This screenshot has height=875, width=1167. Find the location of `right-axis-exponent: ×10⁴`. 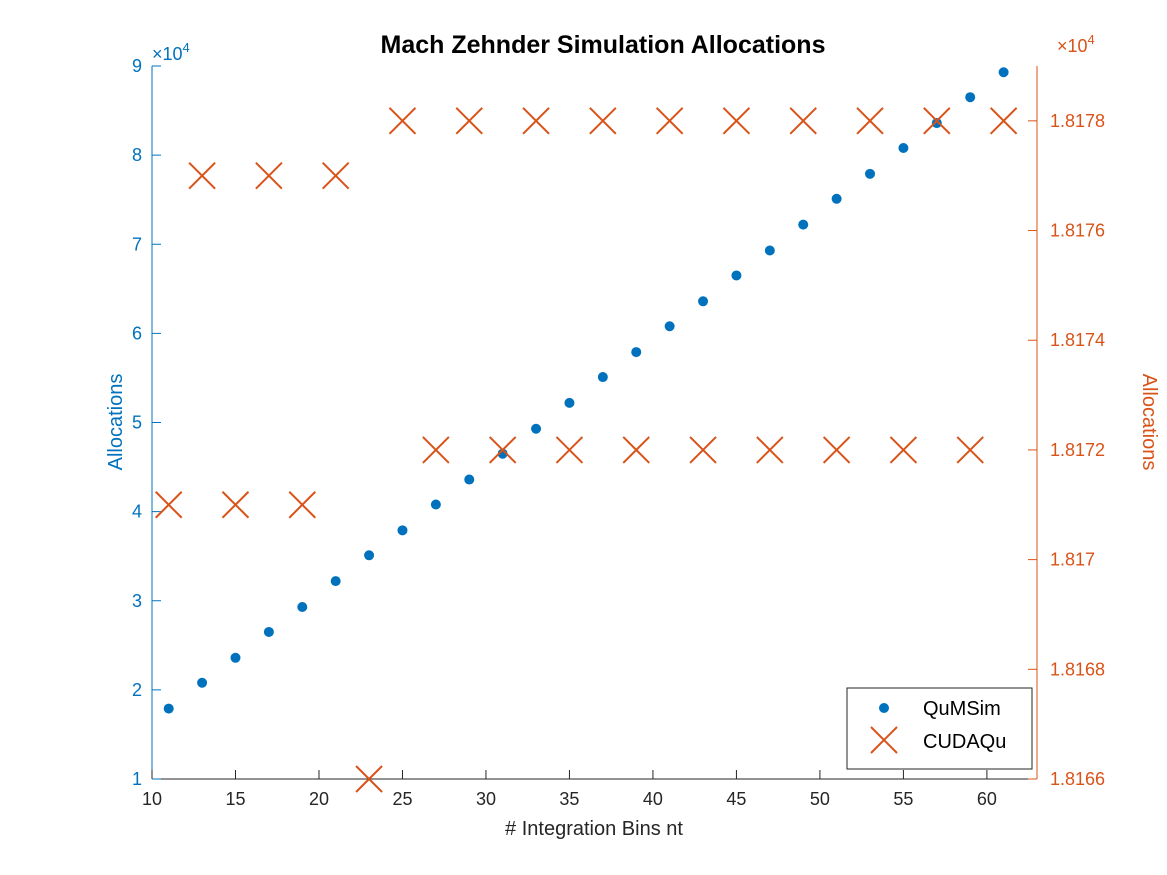

right-axis-exponent: ×10⁴ is located at coordinates (1076, 44).